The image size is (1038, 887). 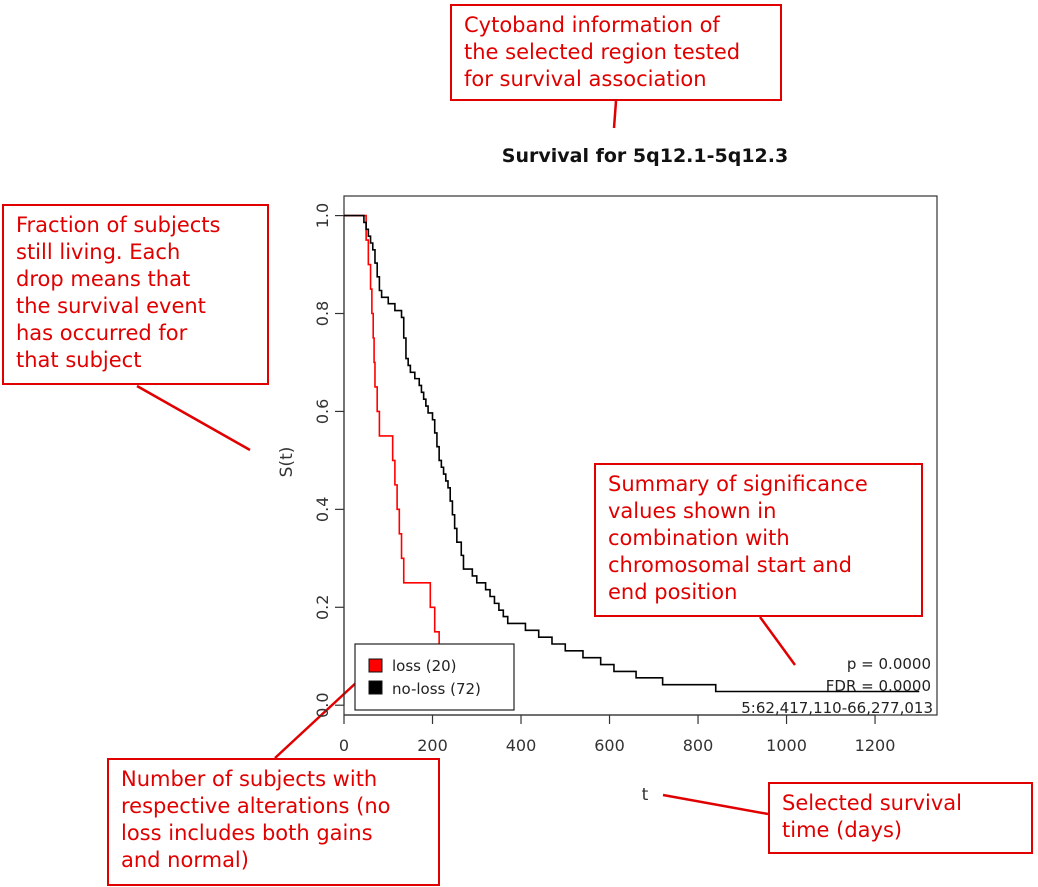 I want to click on y-tick-label: 1.0, so click(x=322, y=215).